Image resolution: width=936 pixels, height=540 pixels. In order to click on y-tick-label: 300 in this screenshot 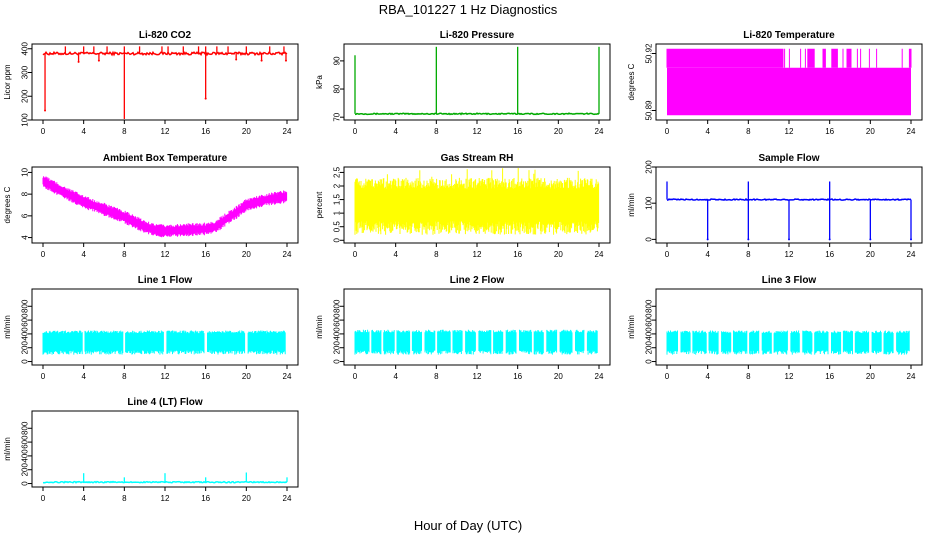, I will do `click(25, 72)`.